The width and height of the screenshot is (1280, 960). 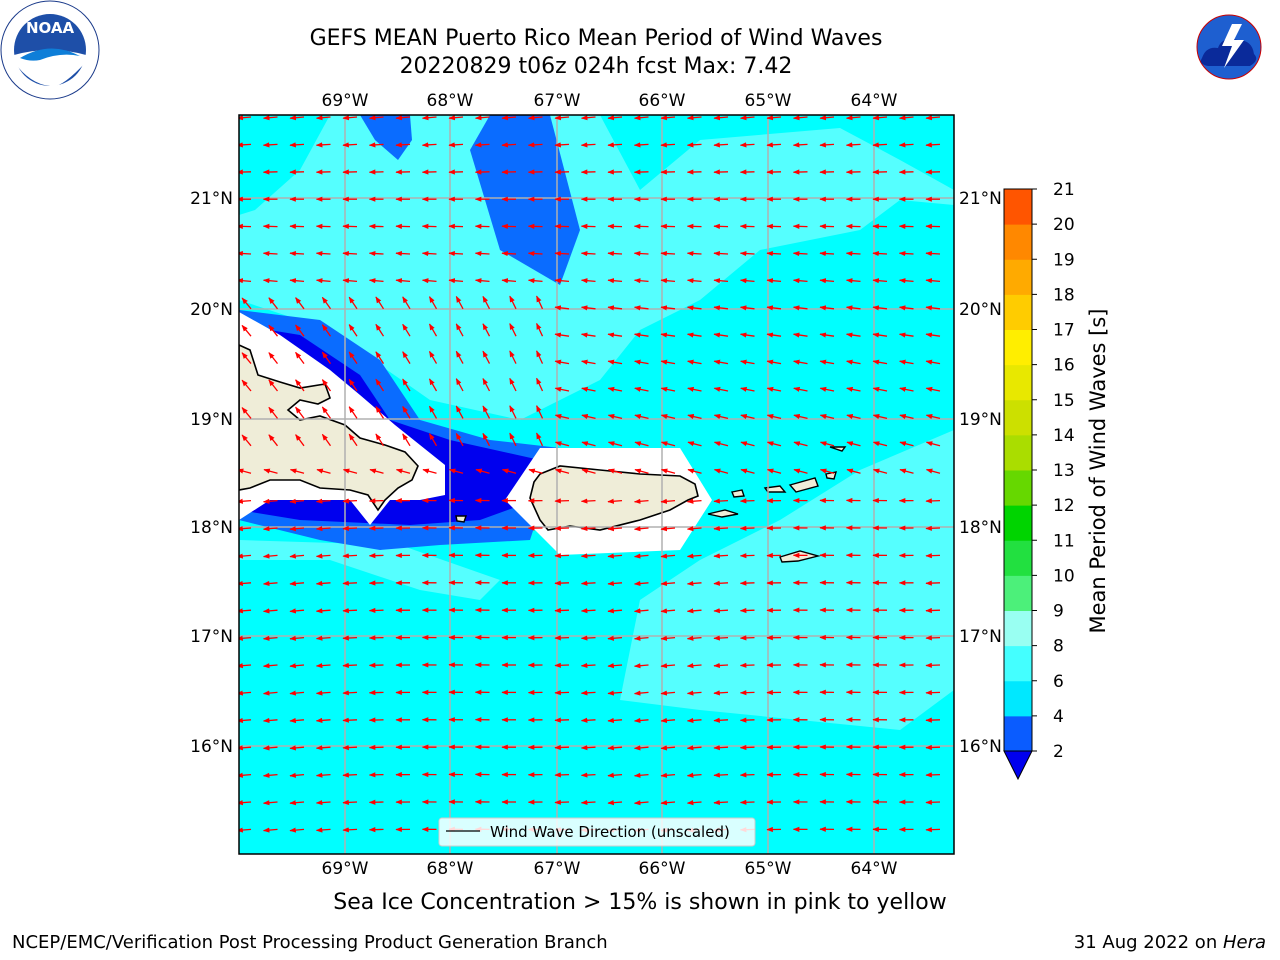 What do you see at coordinates (1098, 471) in the screenshot?
I see `colorbar-label: Mean Period of Wind Waves [s]` at bounding box center [1098, 471].